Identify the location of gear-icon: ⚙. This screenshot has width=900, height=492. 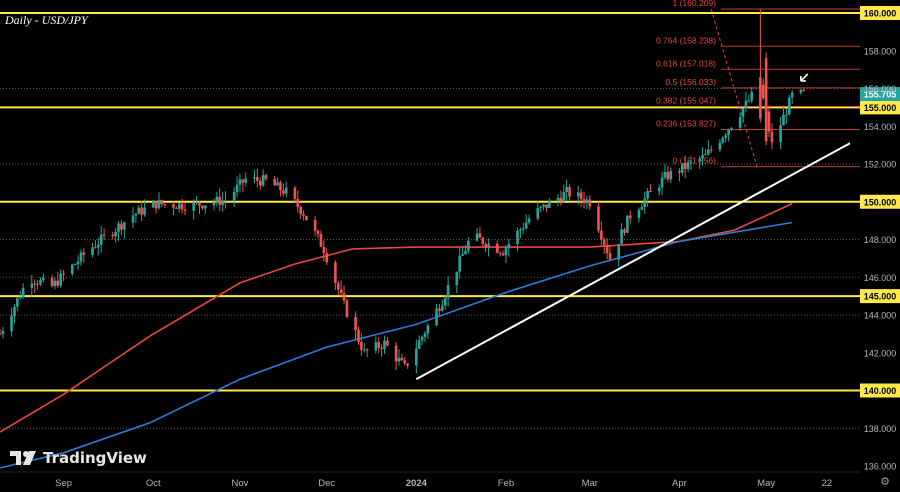
(885, 481).